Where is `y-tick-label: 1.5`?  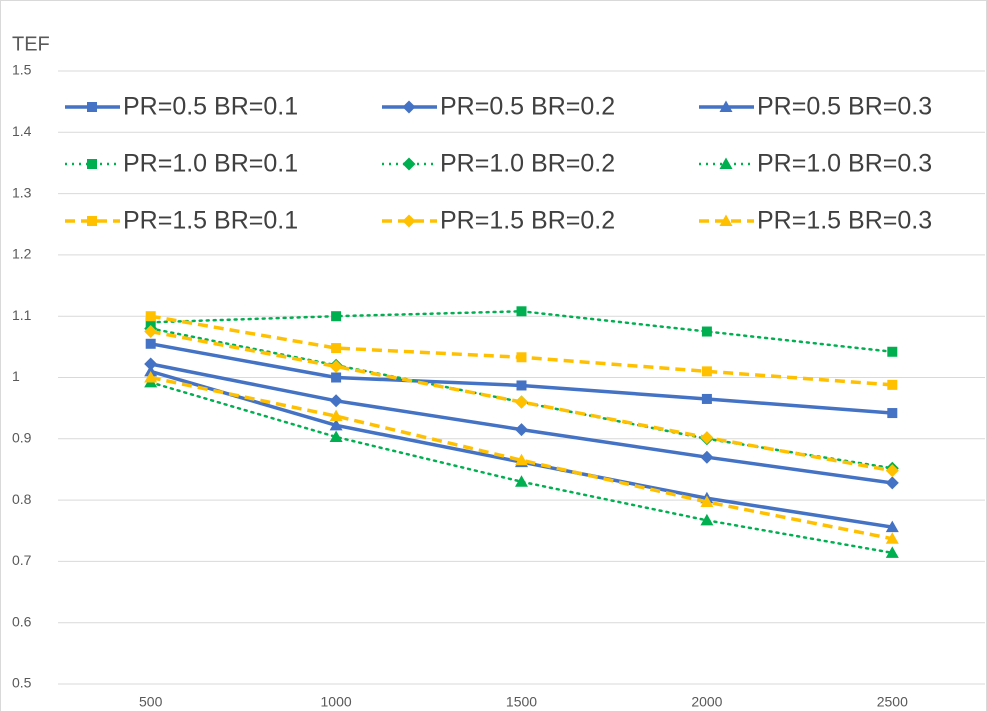 y-tick-label: 1.5 is located at coordinates (22, 70).